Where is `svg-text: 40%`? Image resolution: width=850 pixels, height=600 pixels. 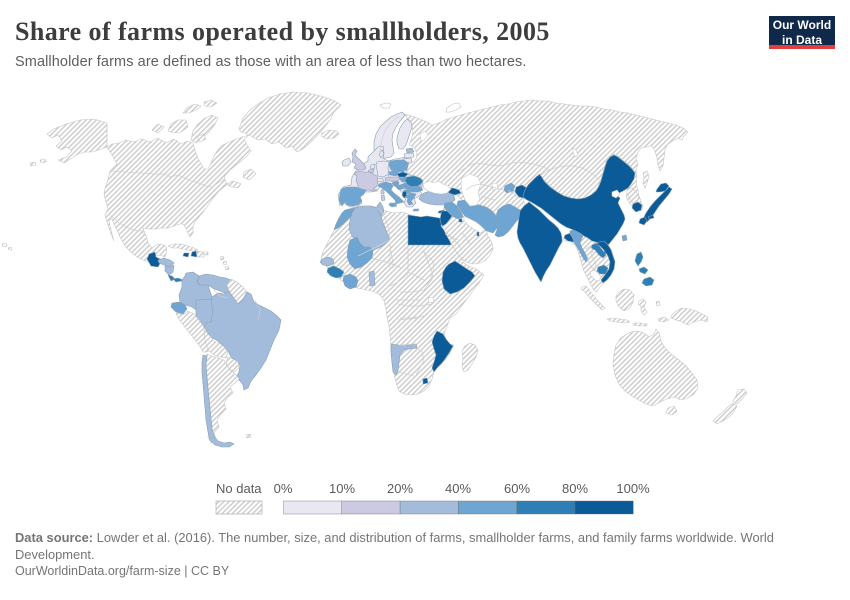 svg-text: 40% is located at coordinates (458, 488).